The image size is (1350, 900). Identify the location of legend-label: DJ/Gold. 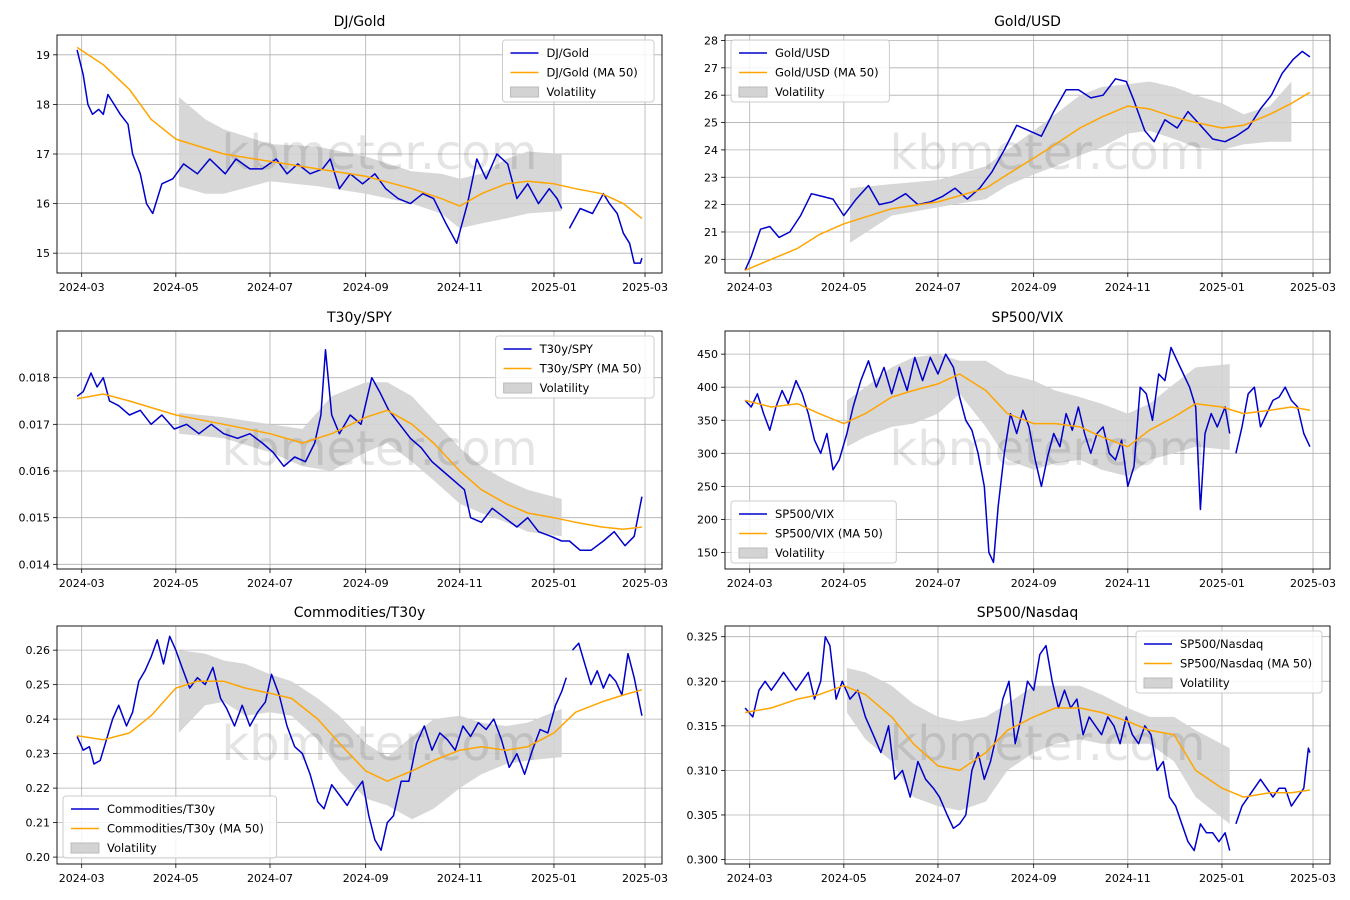
(568, 53).